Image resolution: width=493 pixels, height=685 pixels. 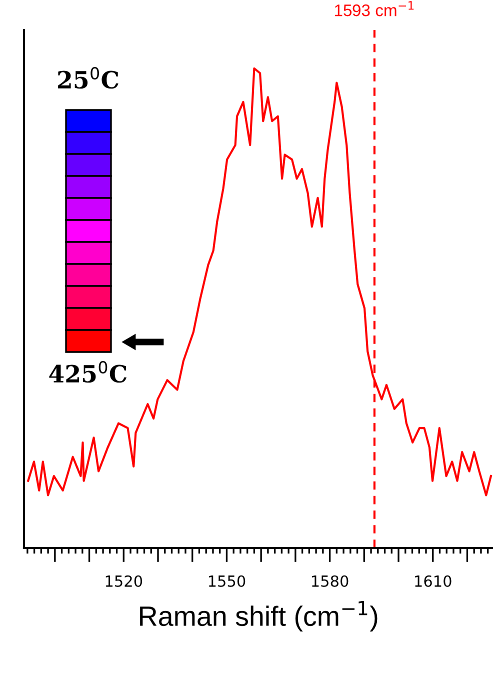 I want to click on ref-line-label: 1593 cm$^{−1}$, so click(x=374, y=8).